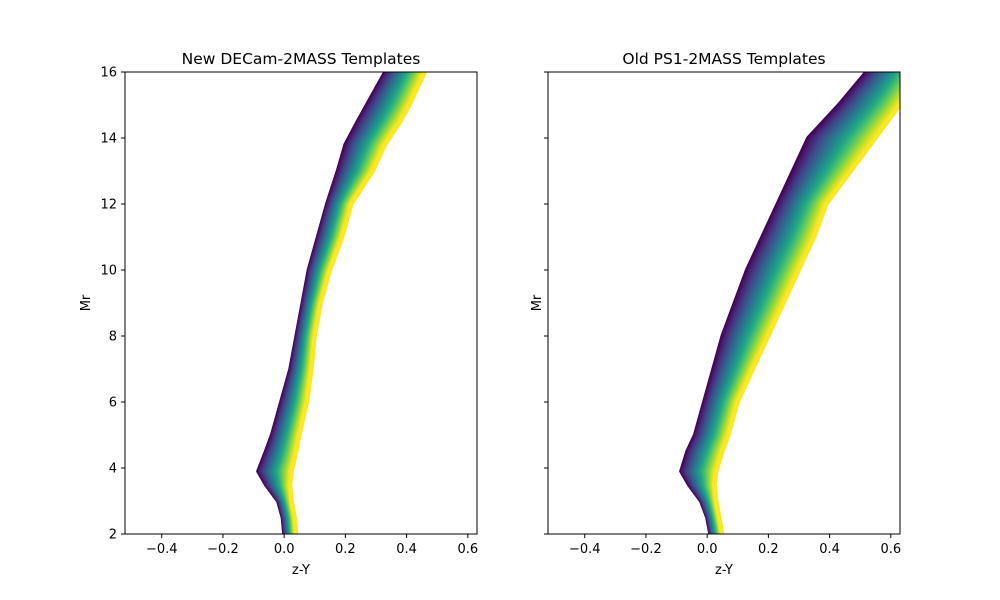 This screenshot has height=600, width=1000. What do you see at coordinates (546, 303) in the screenshot?
I see `y-ticks-right` at bounding box center [546, 303].